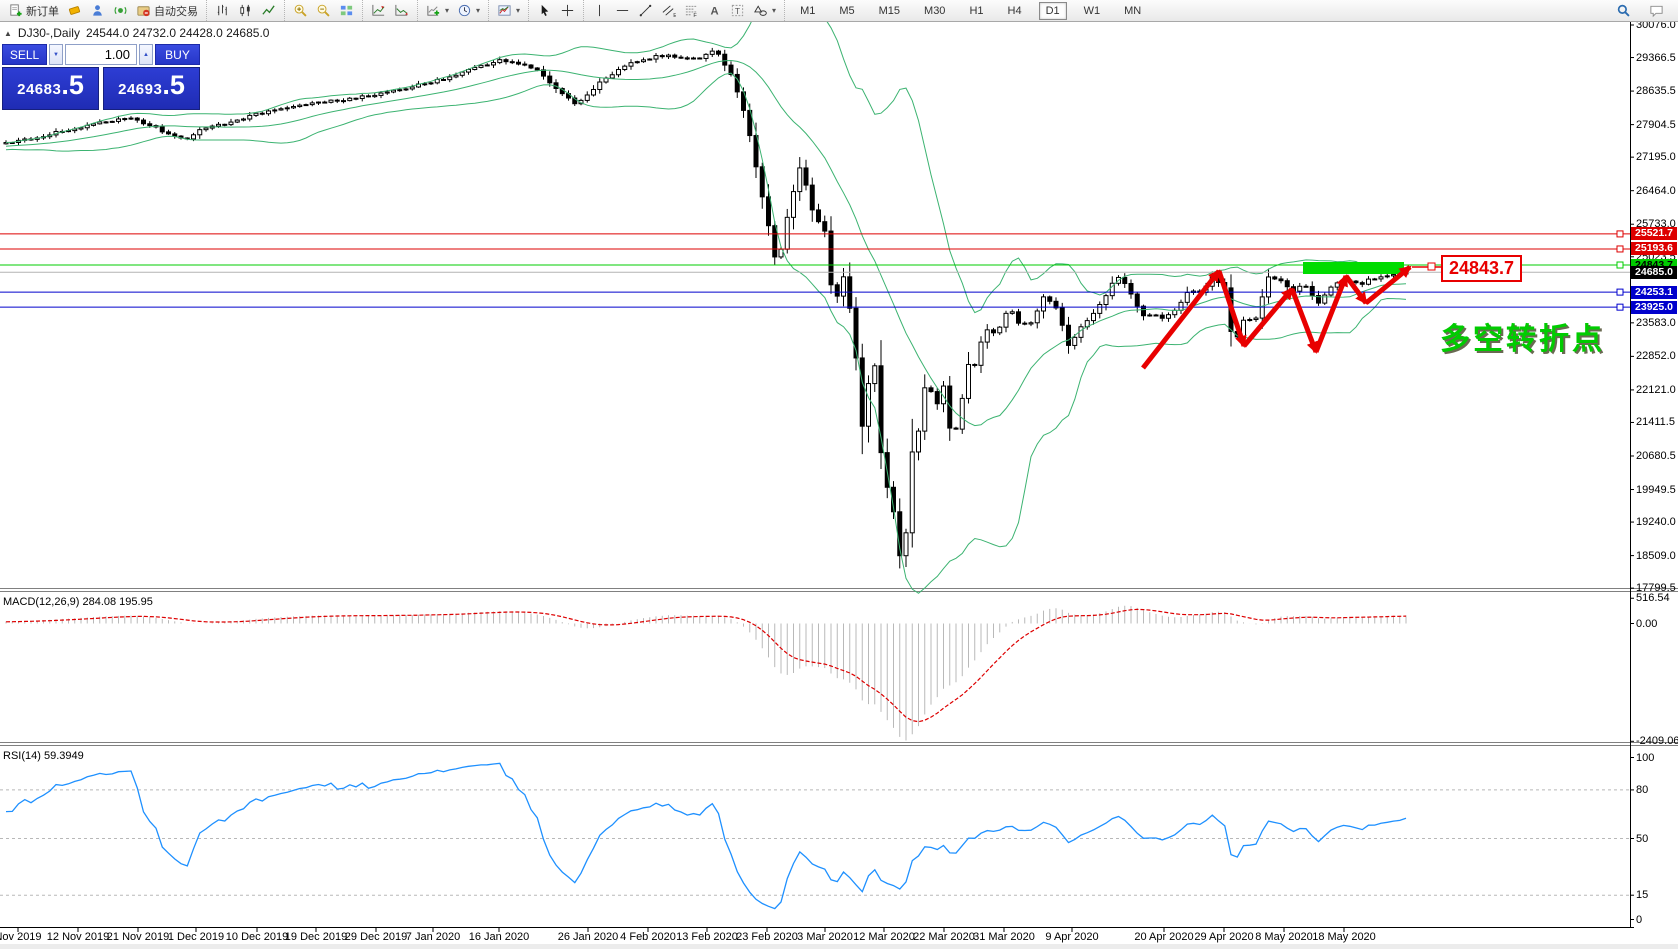  I want to click on toolbar-group-objects: E F A T ▾, so click(685, 10).